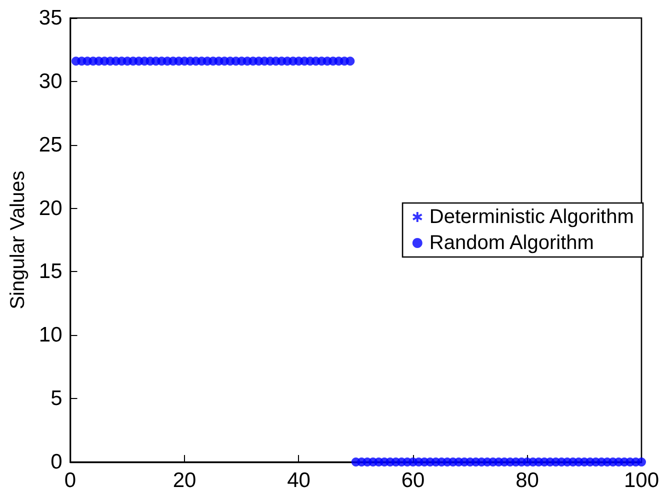 This screenshot has height=493, width=662. Describe the element at coordinates (50, 81) in the screenshot. I see `y-tick-label: 30` at that location.